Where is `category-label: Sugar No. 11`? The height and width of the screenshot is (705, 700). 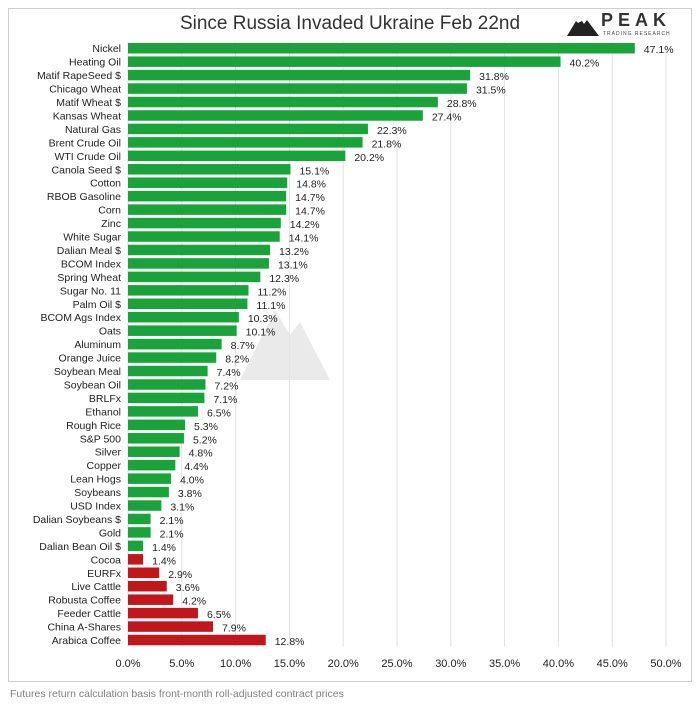 category-label: Sugar No. 11 is located at coordinates (90, 291).